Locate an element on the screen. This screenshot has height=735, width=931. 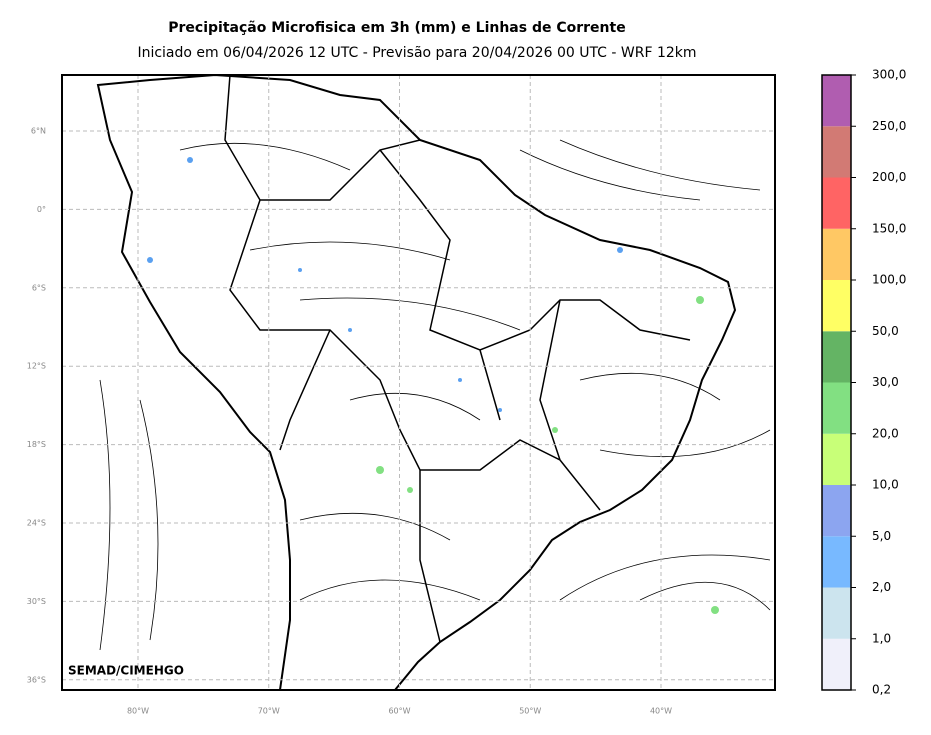
colorbar-label: 50,0 is located at coordinates (885, 331).